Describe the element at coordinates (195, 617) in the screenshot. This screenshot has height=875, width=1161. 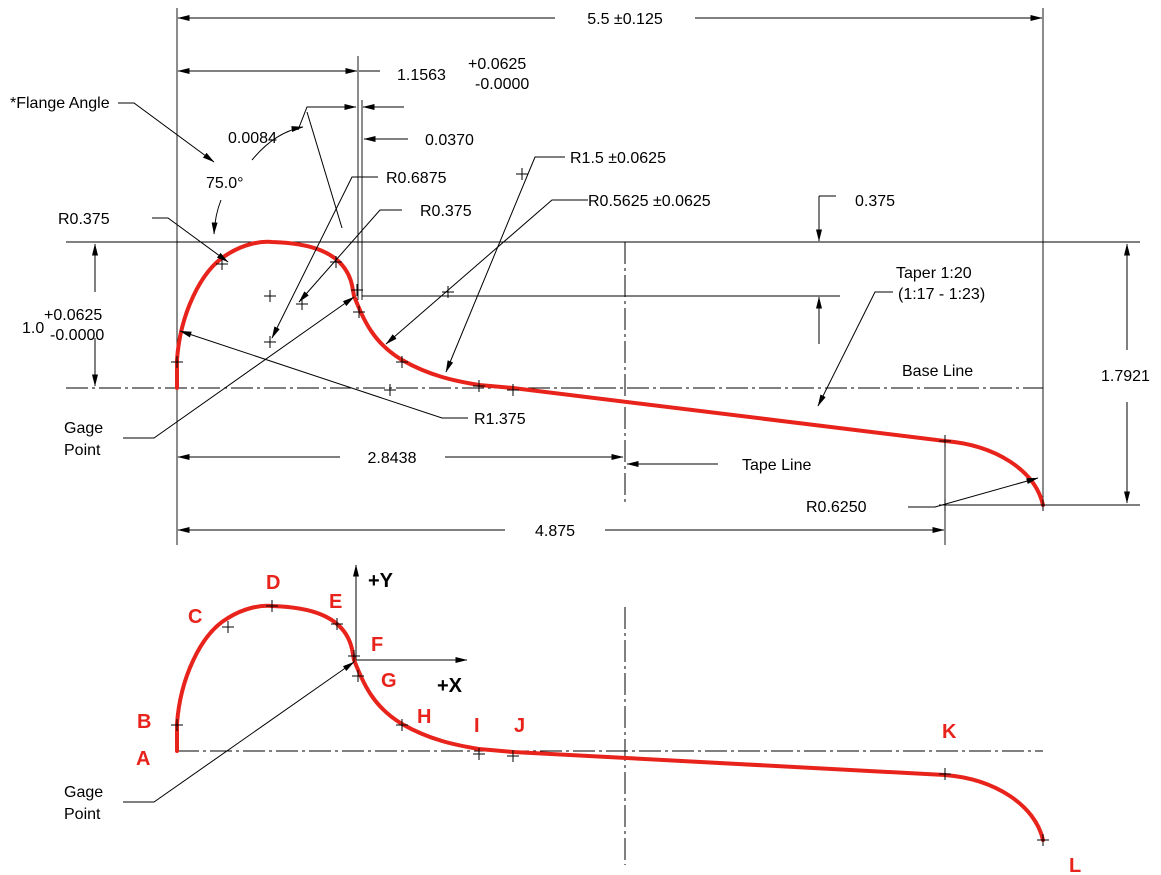
I see `point-label-c: C` at that location.